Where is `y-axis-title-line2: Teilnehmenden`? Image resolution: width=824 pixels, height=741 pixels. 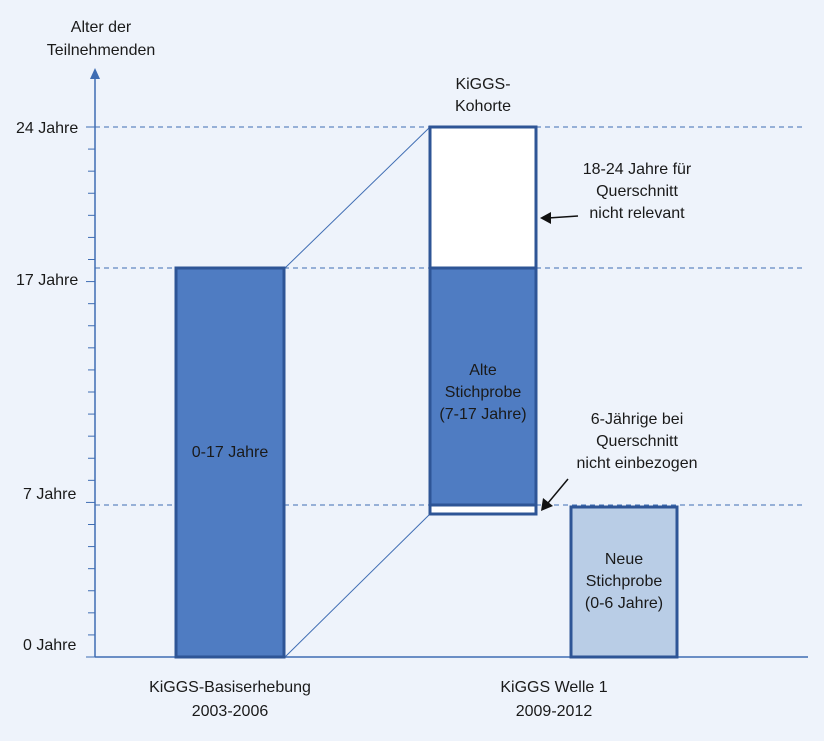 y-axis-title-line2: Teilnehmenden is located at coordinates (101, 50).